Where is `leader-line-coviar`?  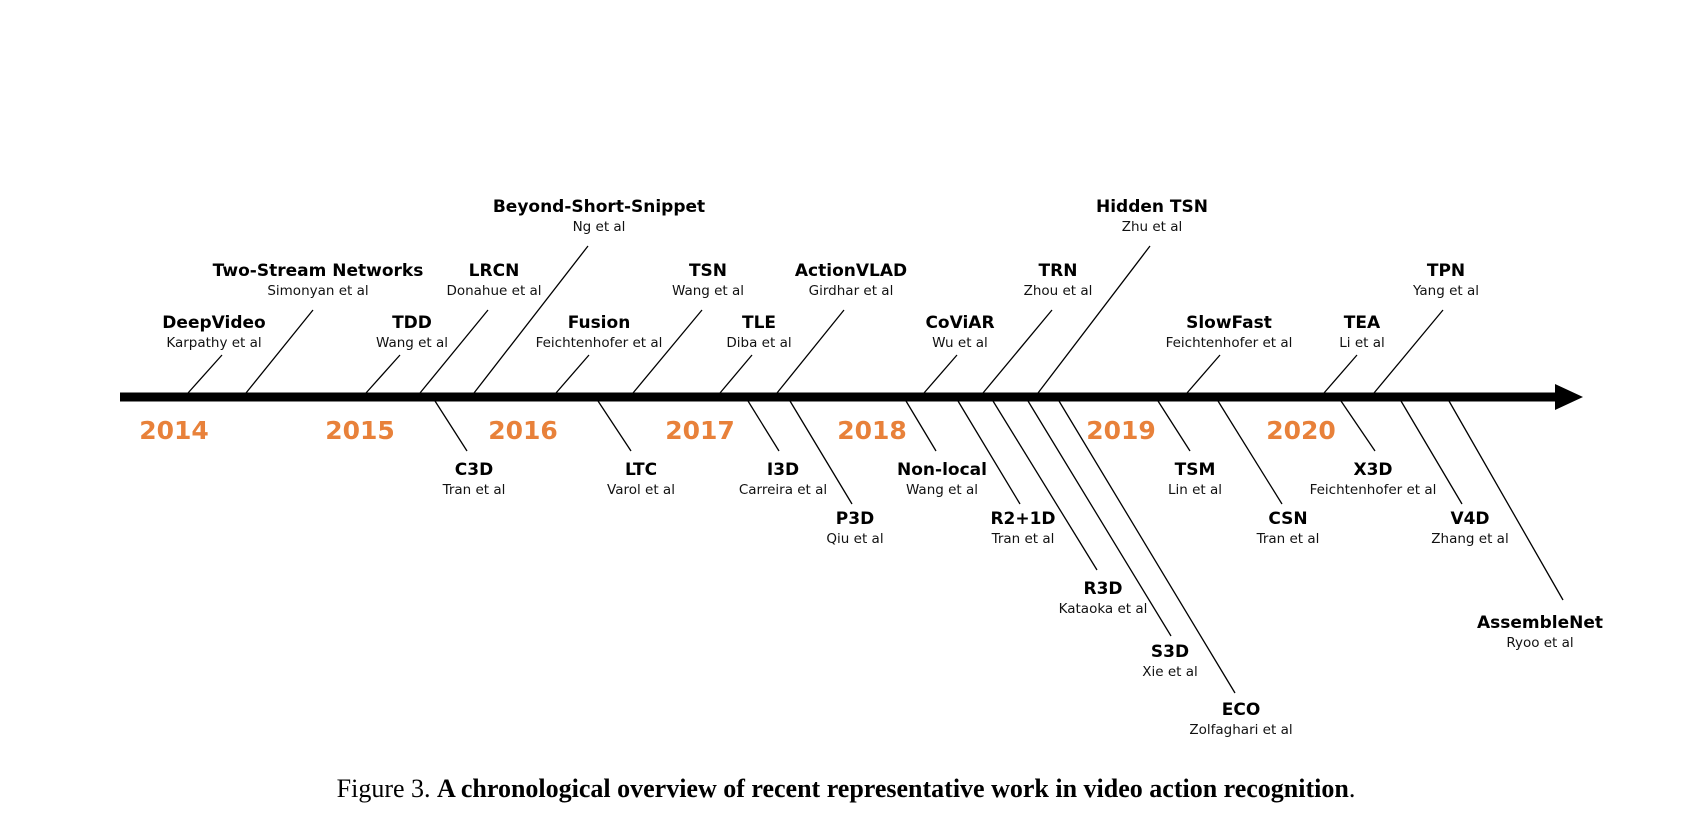 leader-line-coviar is located at coordinates (940, 374).